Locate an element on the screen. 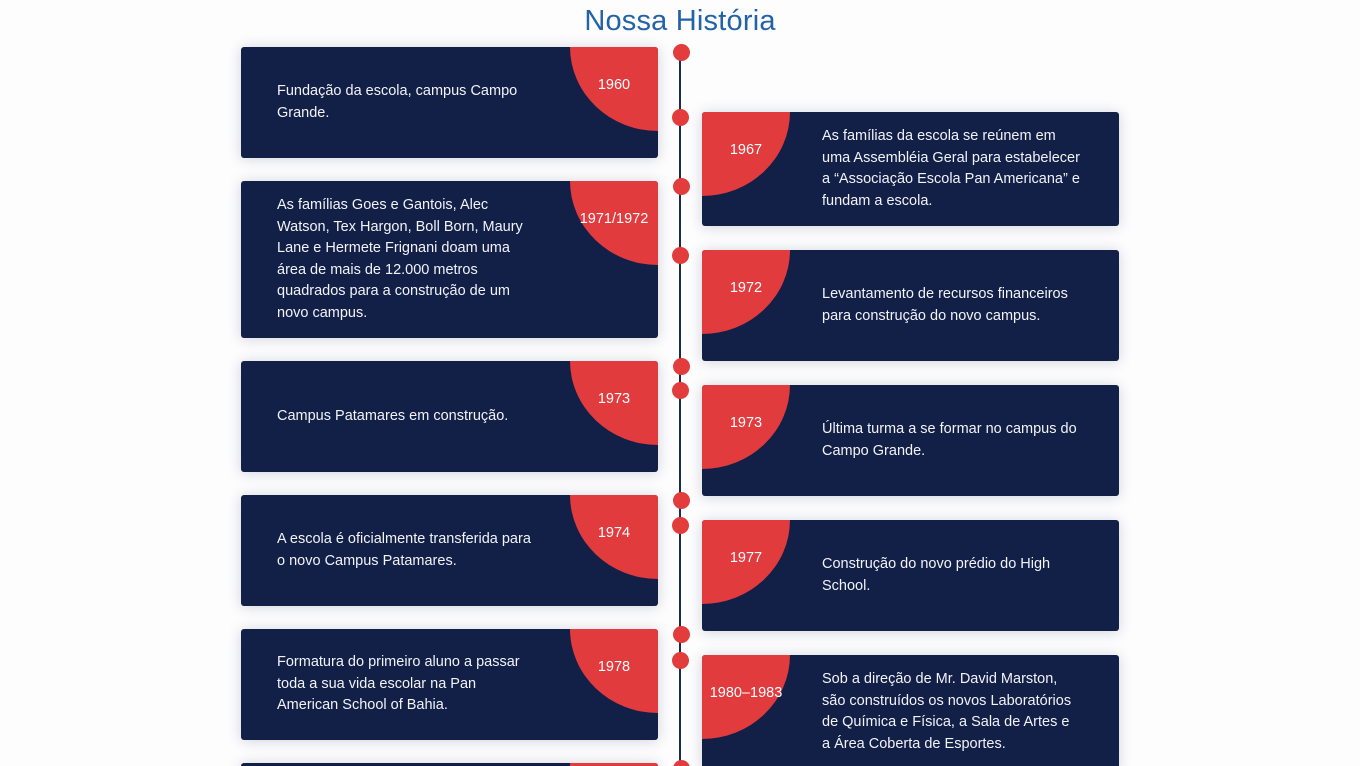  year-label: 1978 is located at coordinates (614, 667).